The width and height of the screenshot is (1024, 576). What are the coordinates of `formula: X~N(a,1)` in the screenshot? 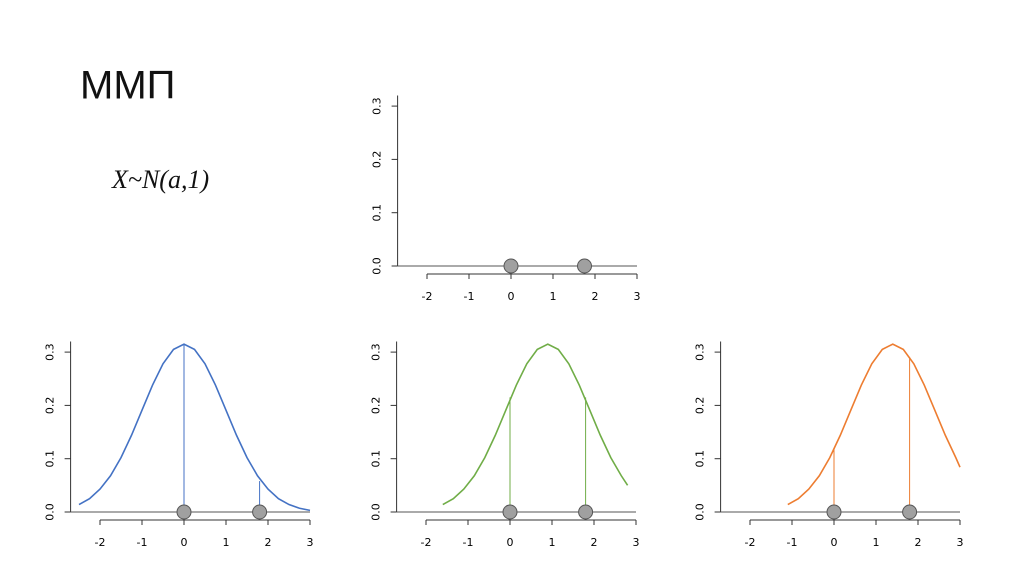 It's located at (160, 179).